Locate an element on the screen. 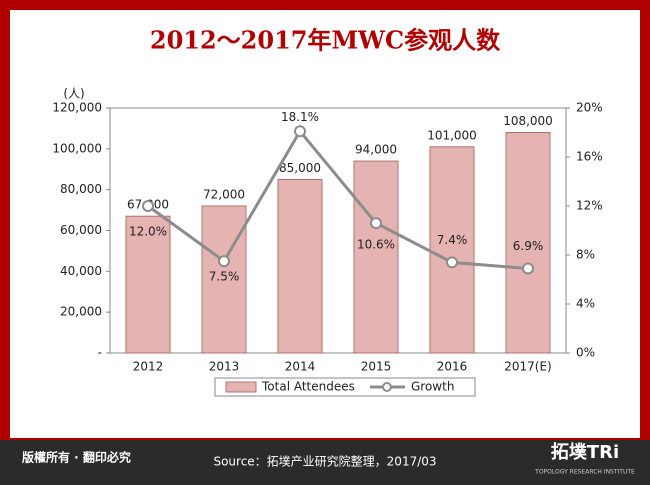 The width and height of the screenshot is (650, 485). legend-swatch is located at coordinates (241, 387).